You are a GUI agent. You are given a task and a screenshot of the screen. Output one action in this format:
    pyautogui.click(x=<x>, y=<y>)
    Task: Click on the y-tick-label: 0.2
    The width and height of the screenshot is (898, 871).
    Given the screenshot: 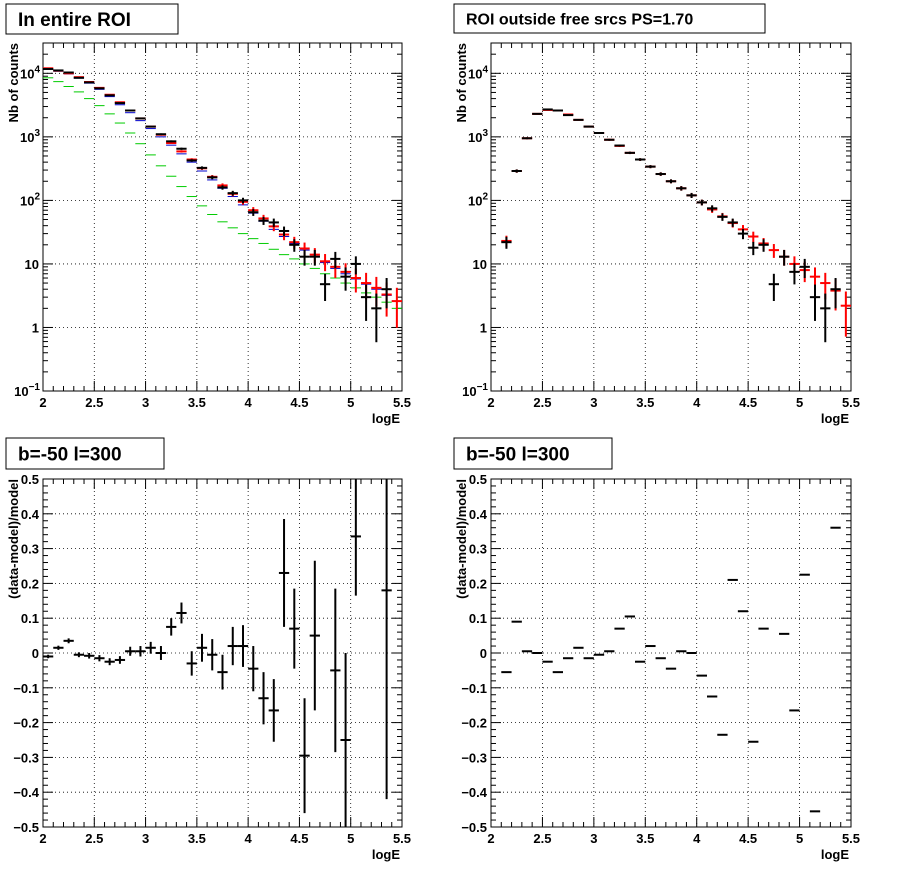 What is the action you would take?
    pyautogui.click(x=478, y=583)
    